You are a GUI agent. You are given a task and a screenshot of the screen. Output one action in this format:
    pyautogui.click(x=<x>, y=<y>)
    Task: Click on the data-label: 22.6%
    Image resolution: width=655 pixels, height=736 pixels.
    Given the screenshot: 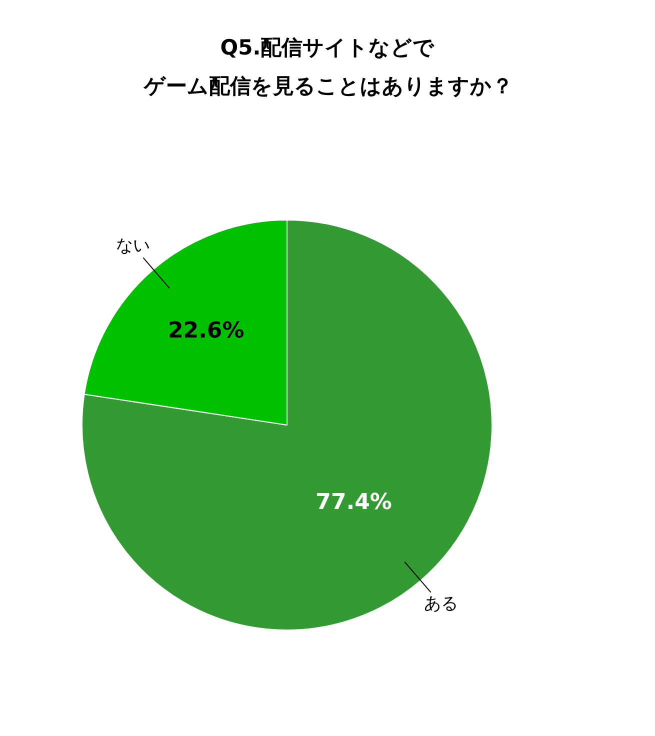 What is the action you would take?
    pyautogui.click(x=206, y=331)
    